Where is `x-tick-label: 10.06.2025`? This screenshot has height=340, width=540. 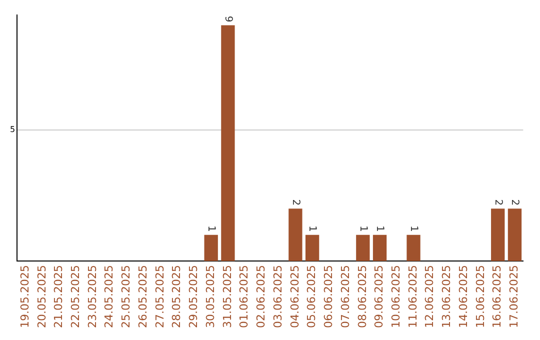 x-tick-label: 10.06.2025 is located at coordinates (396, 296).